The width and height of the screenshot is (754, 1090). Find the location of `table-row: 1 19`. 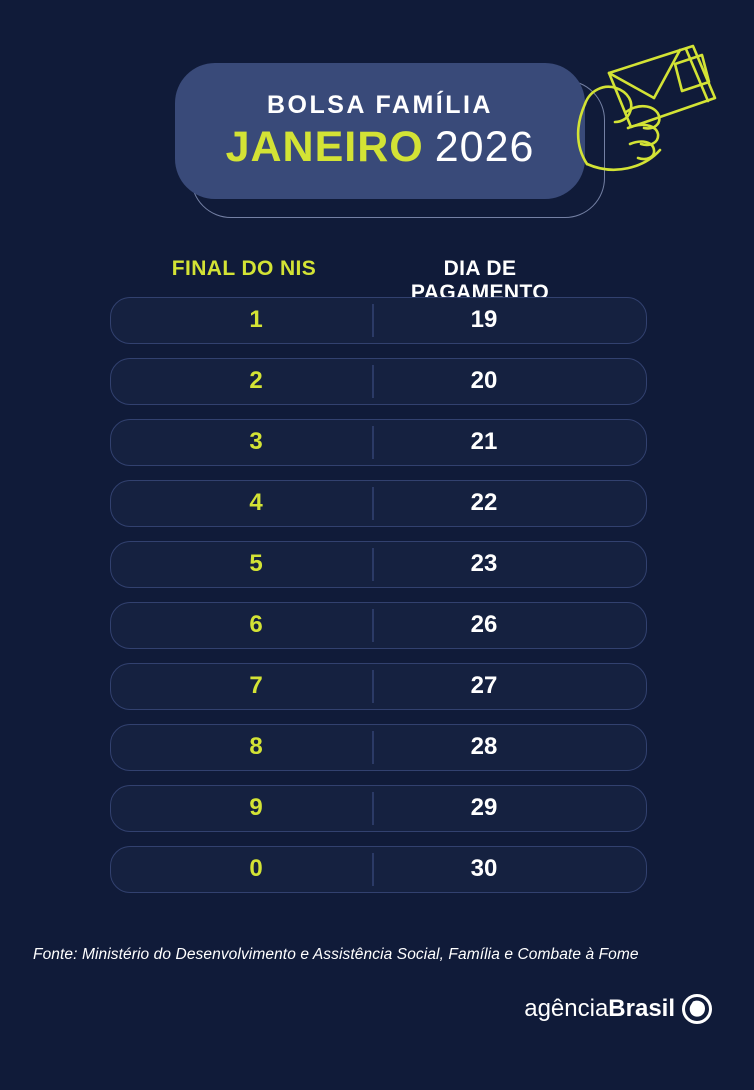

table-row: 1 19 is located at coordinates (378, 320).